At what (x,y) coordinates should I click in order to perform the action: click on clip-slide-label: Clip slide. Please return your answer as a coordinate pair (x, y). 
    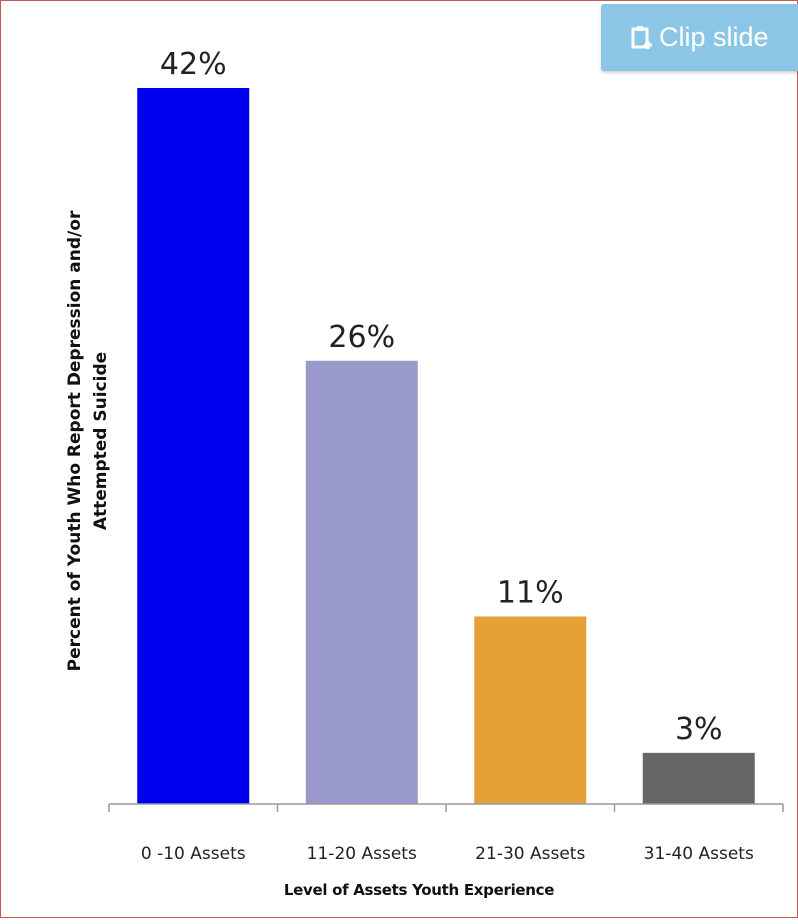
    Looking at the image, I should click on (714, 37).